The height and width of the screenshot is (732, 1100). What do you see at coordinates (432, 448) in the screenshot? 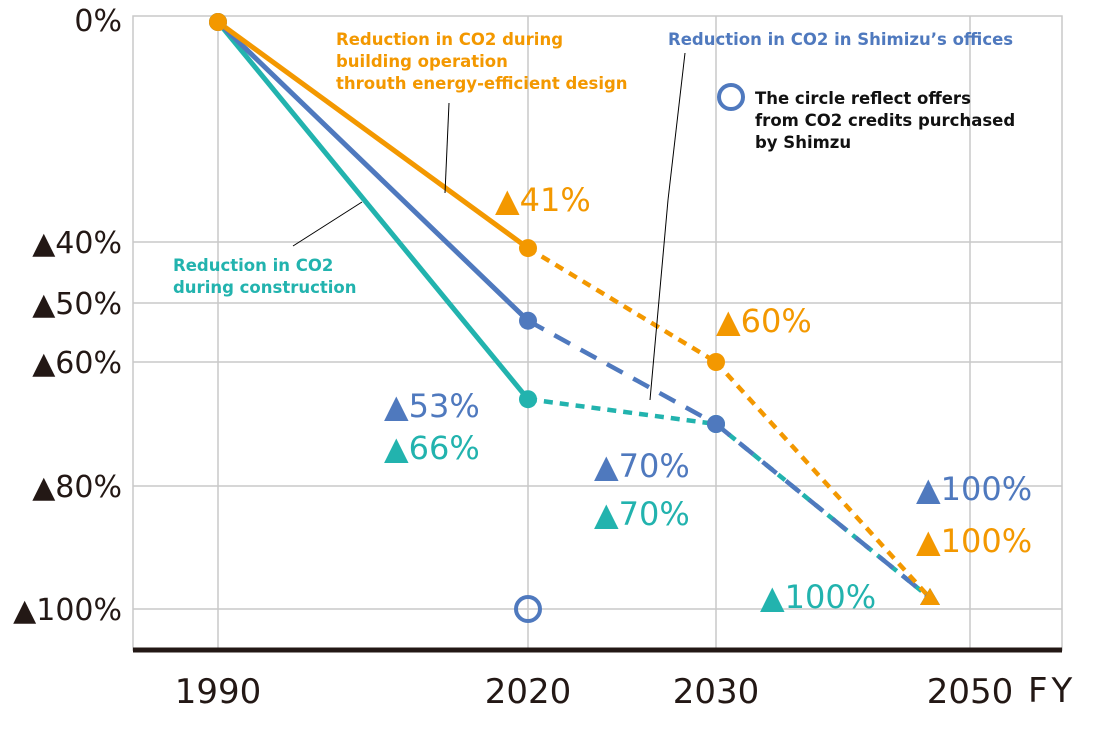
I see `value-label: ▲66%` at bounding box center [432, 448].